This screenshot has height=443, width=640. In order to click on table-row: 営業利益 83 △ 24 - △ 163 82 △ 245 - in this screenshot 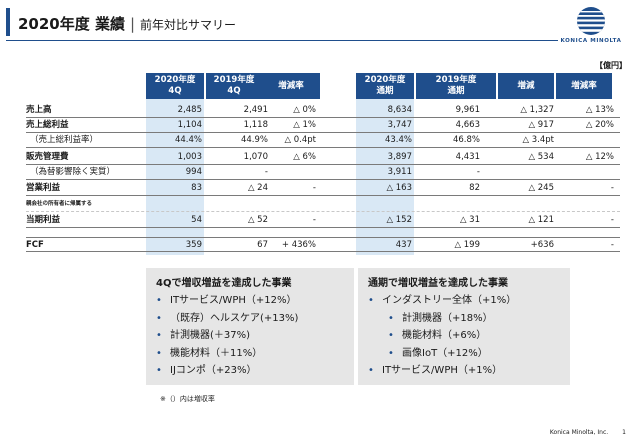, I will do `click(323, 188)`.